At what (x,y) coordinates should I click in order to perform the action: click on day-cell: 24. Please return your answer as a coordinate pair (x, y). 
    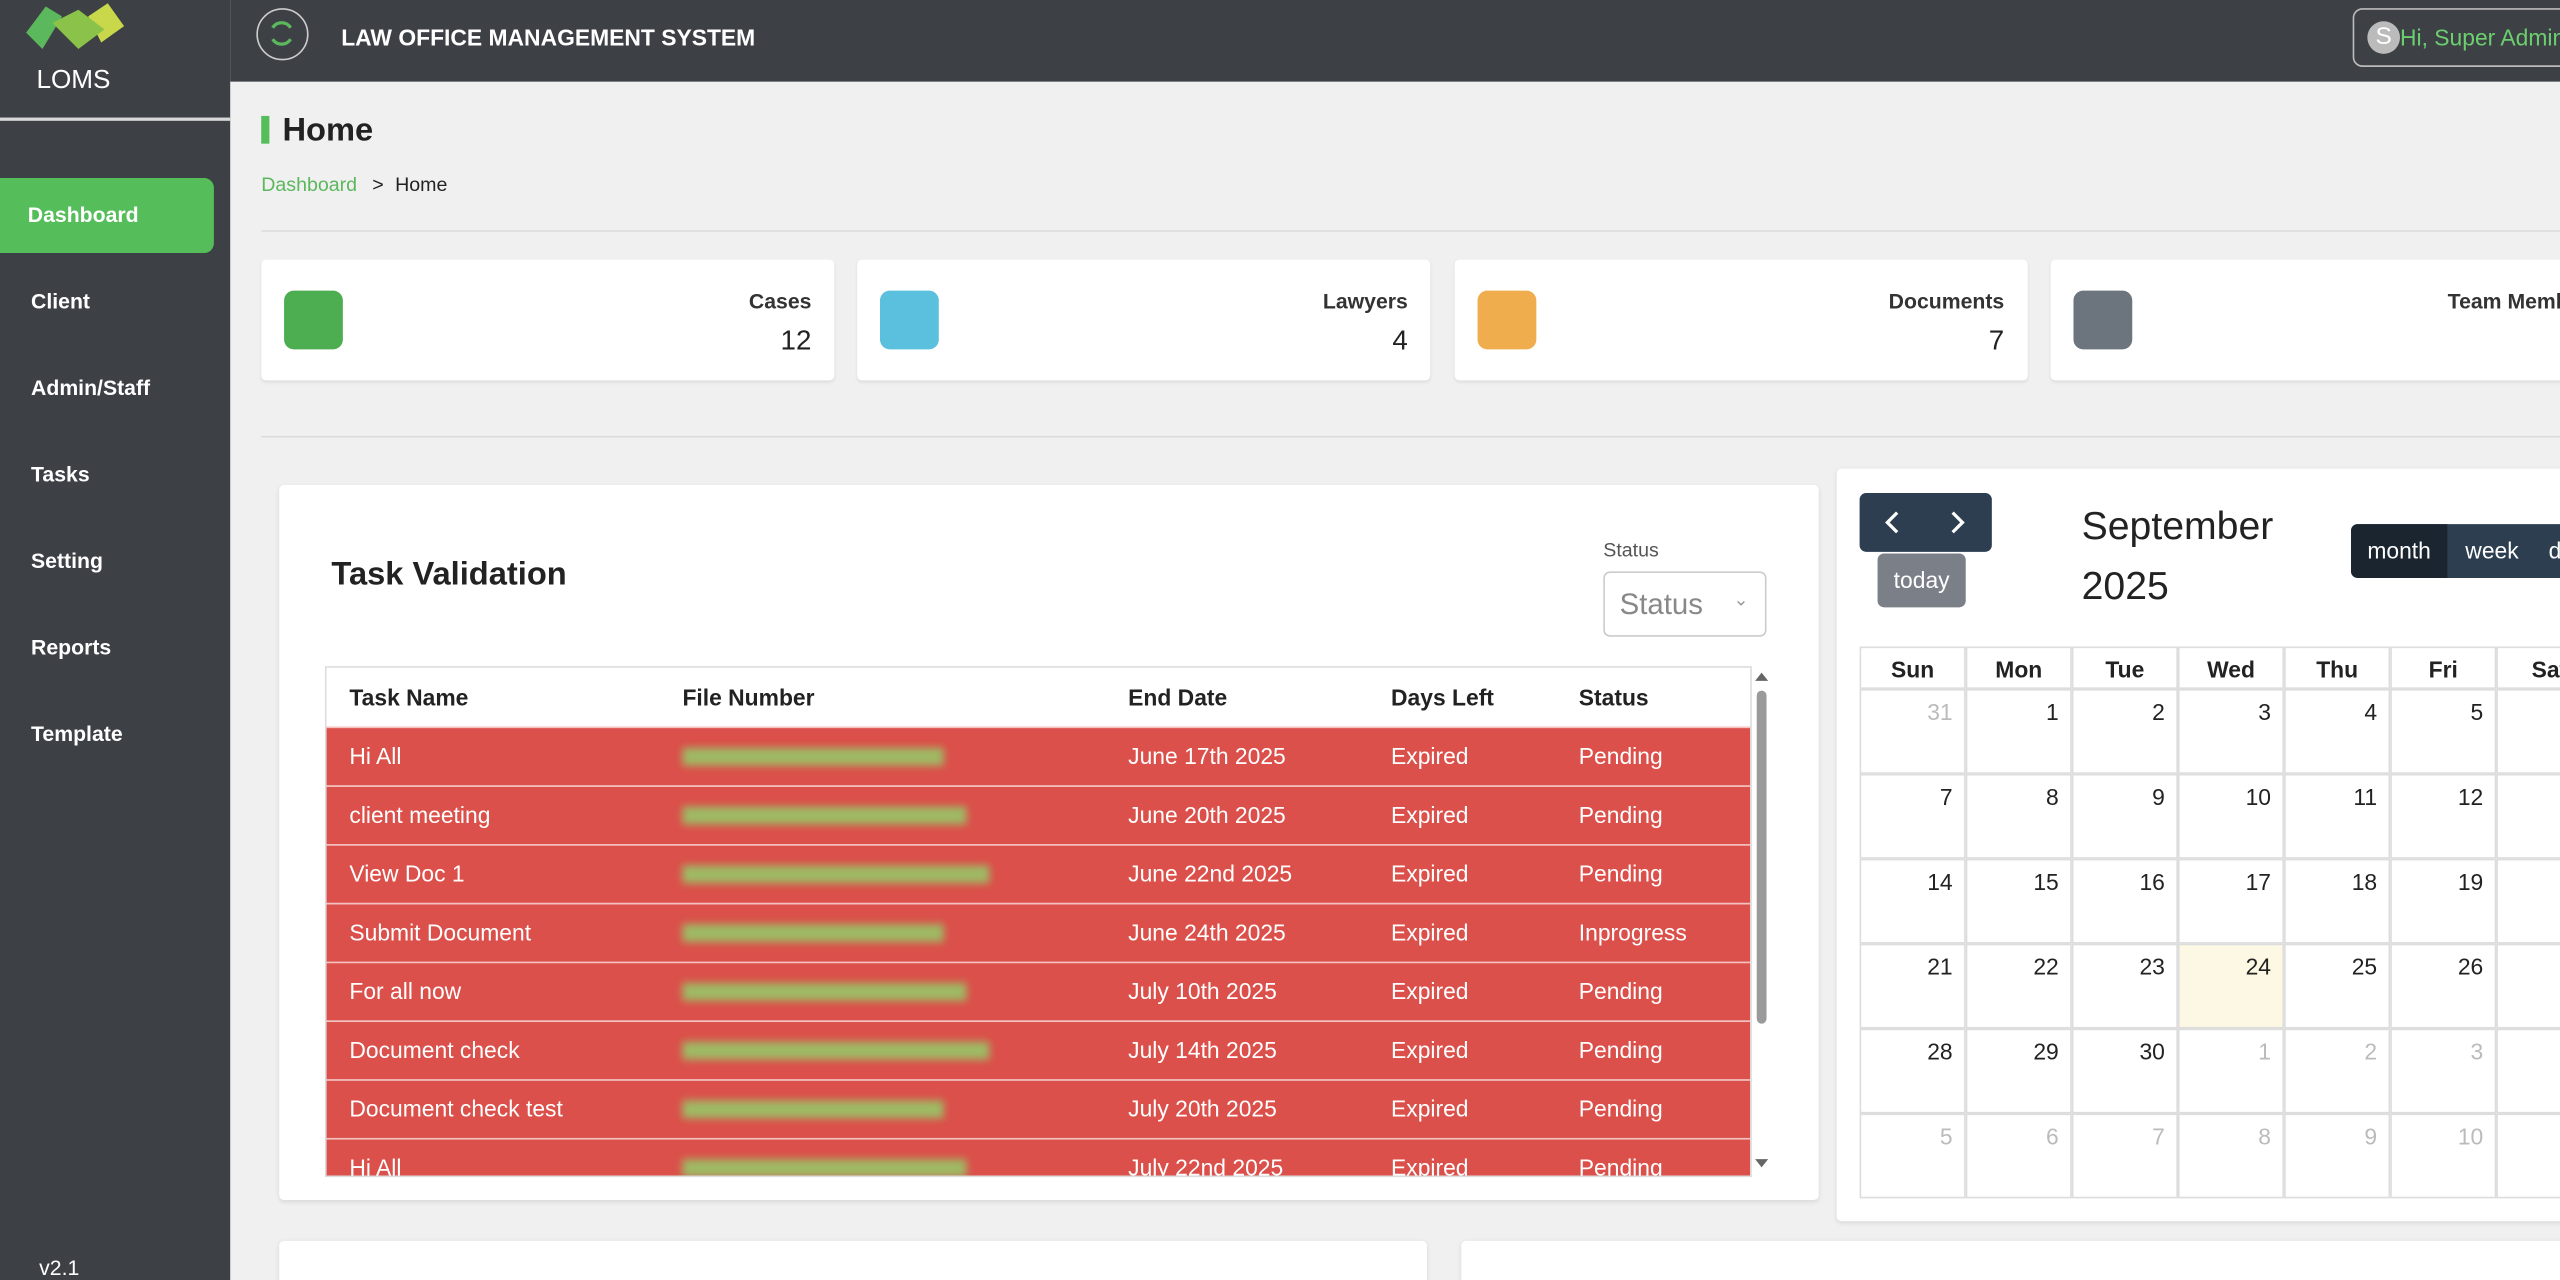
    Looking at the image, I should click on (2231, 986).